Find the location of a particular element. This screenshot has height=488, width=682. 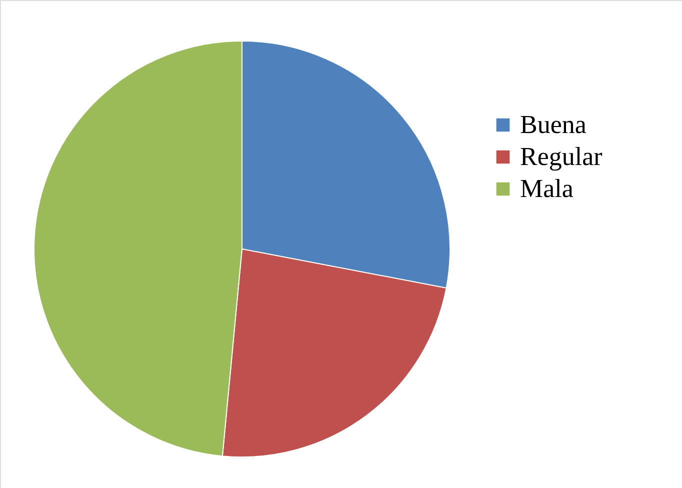

legend-label: Mala is located at coordinates (547, 188).